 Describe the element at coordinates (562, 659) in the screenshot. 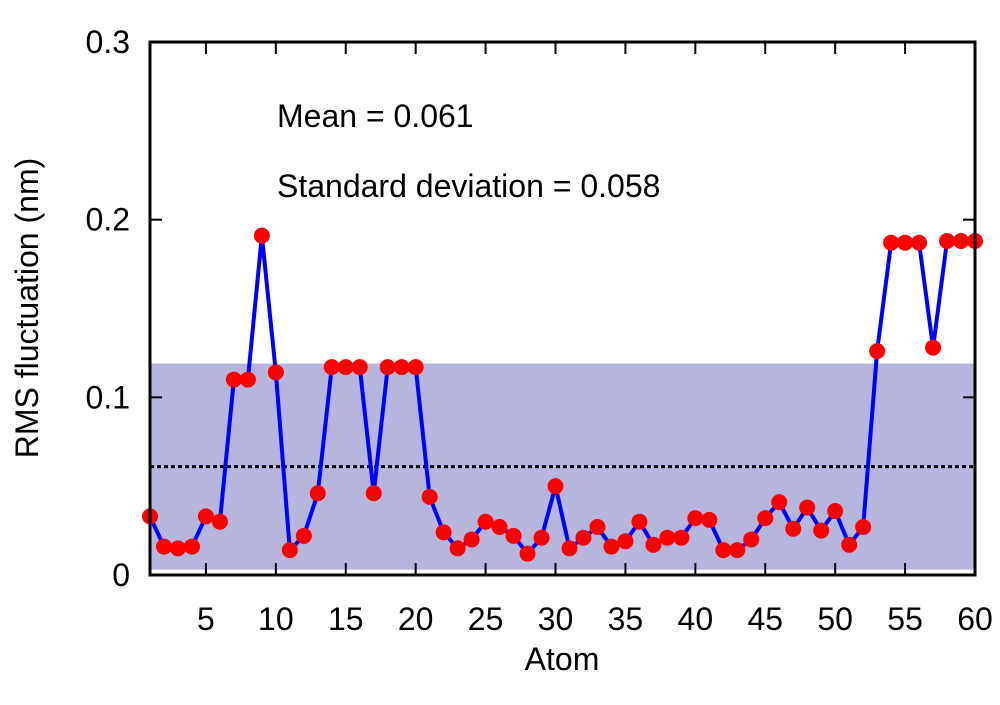

I see `x-axis-label: Atom` at that location.